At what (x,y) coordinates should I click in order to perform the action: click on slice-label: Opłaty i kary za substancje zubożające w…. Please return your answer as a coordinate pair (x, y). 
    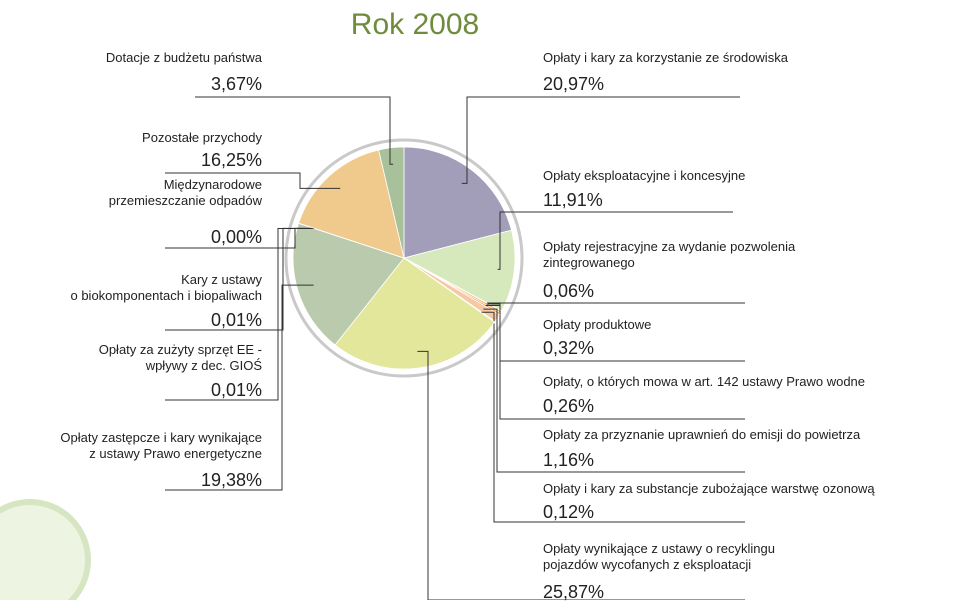
    Looking at the image, I should click on (709, 489).